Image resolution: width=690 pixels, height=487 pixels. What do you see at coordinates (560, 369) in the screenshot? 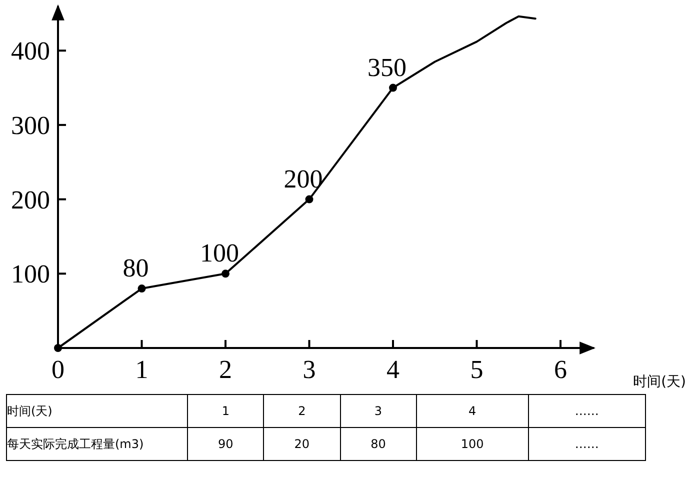
I see `x-tick-label: 6` at bounding box center [560, 369].